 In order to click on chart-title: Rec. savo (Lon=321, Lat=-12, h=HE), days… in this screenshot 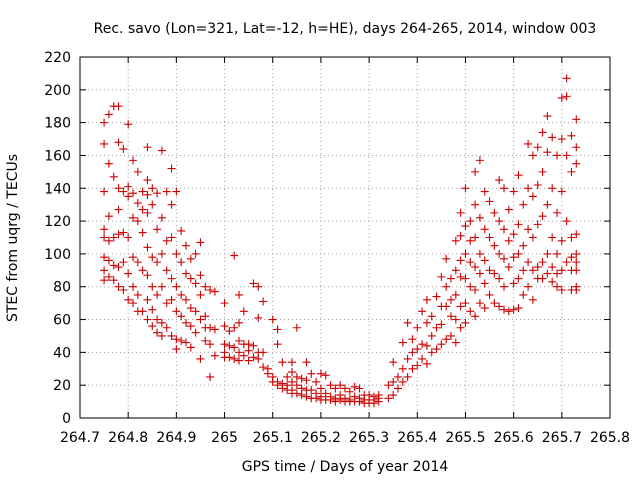, I will do `click(345, 29)`.